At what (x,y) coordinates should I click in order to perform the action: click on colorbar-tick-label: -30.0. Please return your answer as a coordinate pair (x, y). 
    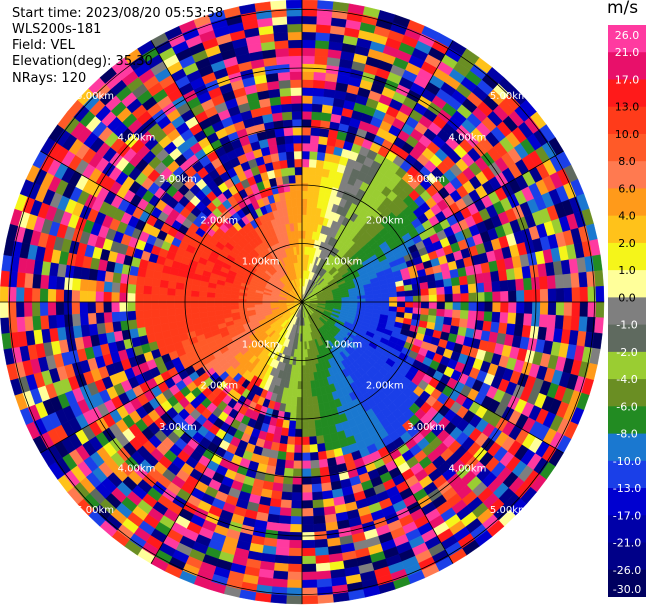
    Looking at the image, I should click on (627, 589).